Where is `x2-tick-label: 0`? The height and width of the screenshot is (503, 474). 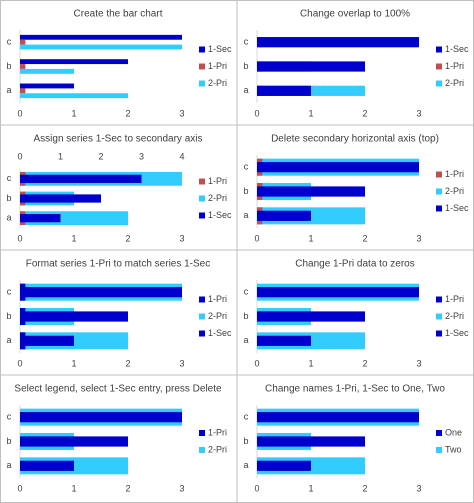 x2-tick-label: 0 is located at coordinates (19, 156).